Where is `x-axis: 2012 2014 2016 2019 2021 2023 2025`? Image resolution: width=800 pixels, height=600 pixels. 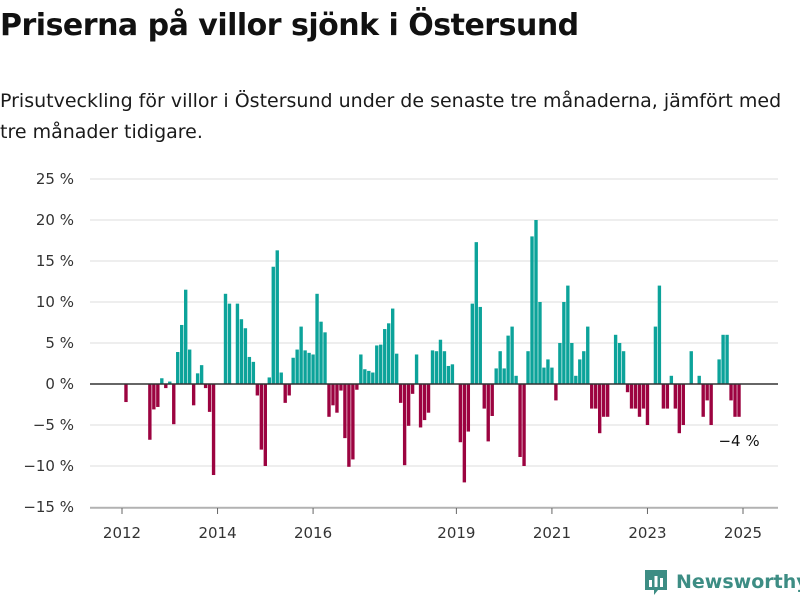
x-axis: 2012 2014 2016 2019 2021 2023 2025 is located at coordinates (434, 524).